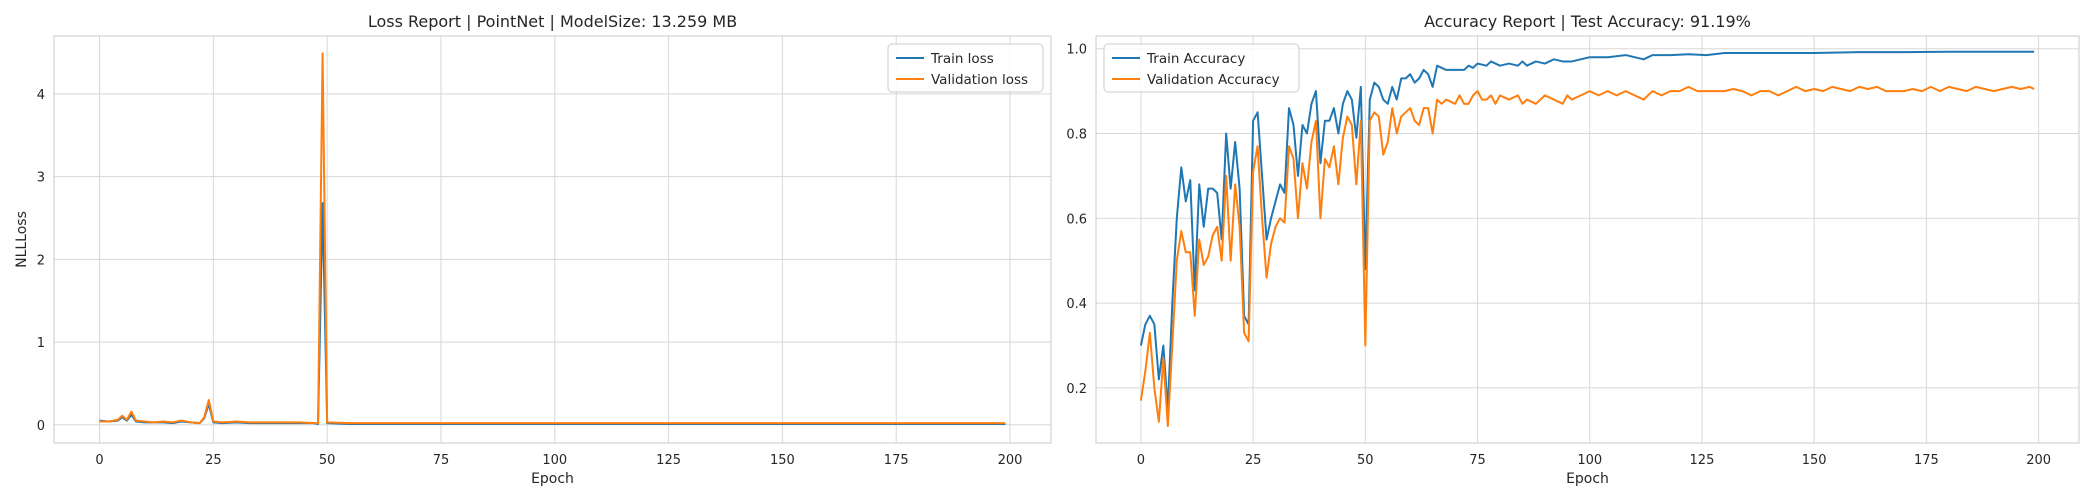 The image size is (2100, 500). I want to click on y-tick-label: 1, so click(41, 343).